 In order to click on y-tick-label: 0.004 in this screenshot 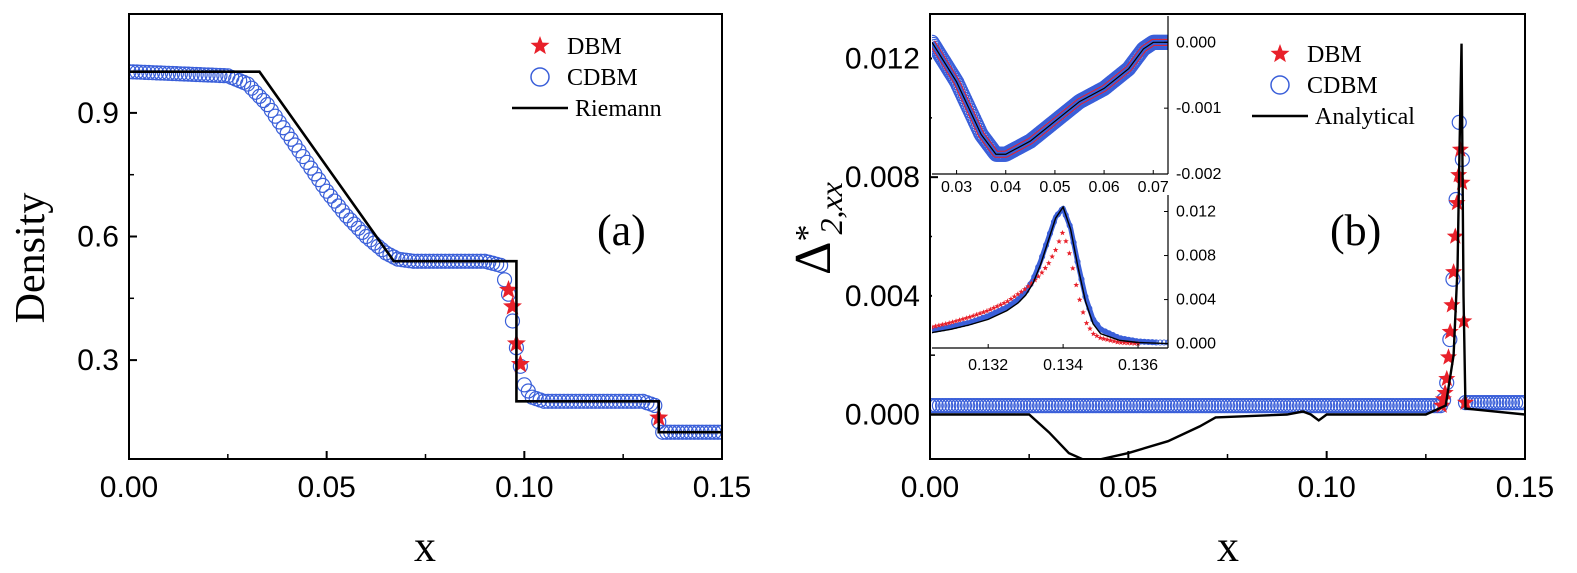, I will do `click(1196, 300)`.